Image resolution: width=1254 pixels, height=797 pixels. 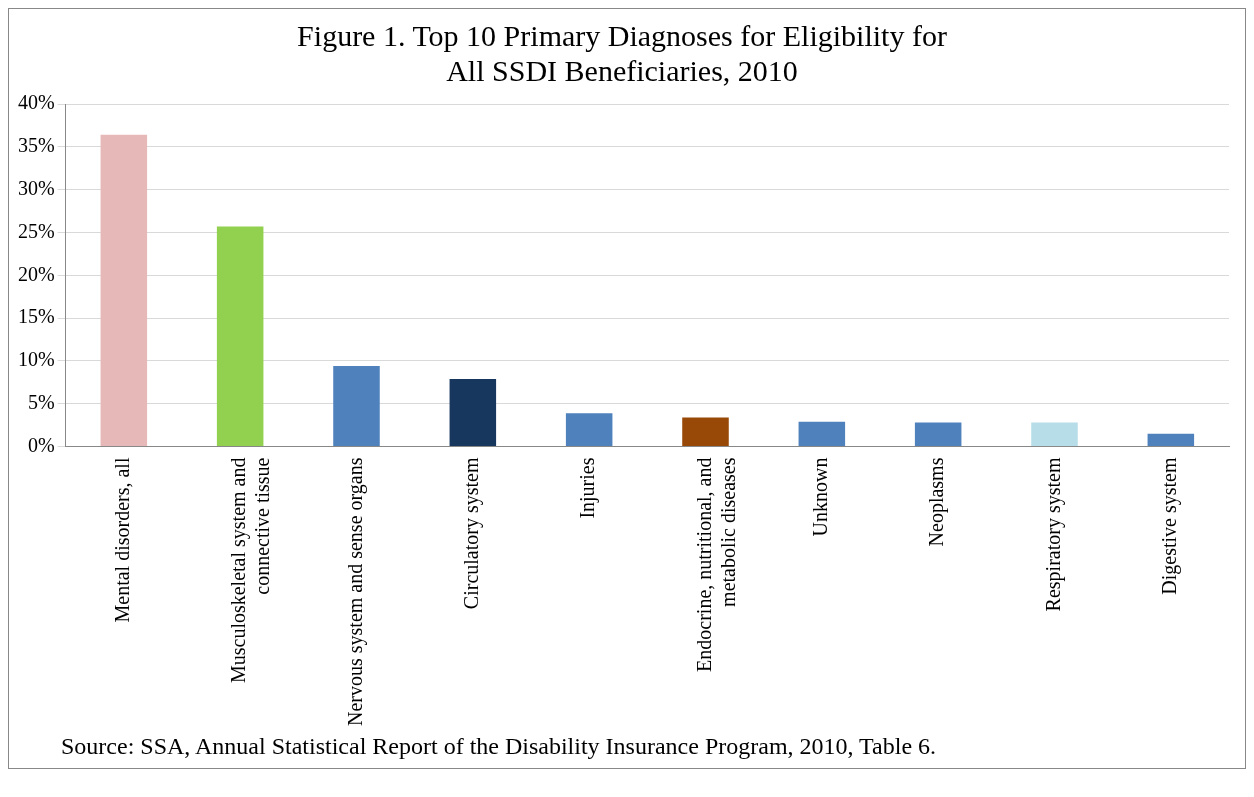 I want to click on x-tick-label: Unknown, so click(x=820, y=497).